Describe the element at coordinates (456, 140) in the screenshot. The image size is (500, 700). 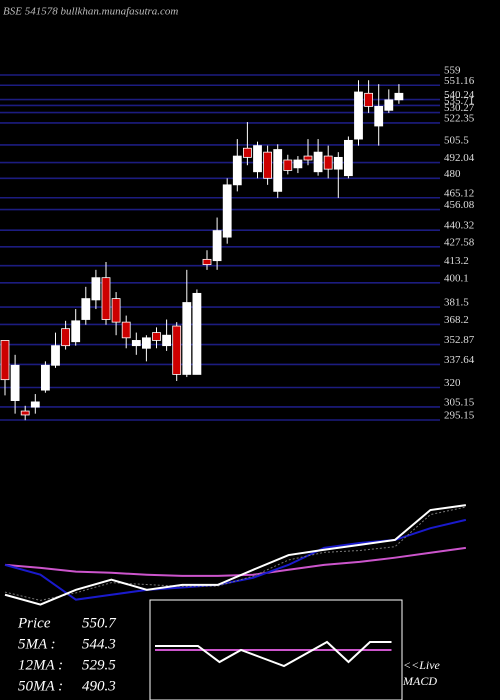
I see `y-tick-label: 505.5` at that location.